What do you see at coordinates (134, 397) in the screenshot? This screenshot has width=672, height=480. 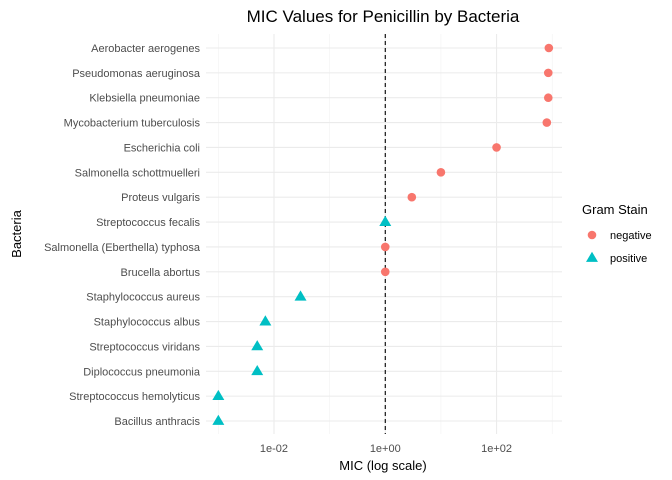 I see `y-tick-label: Streptococcus hemolyticus` at bounding box center [134, 397].